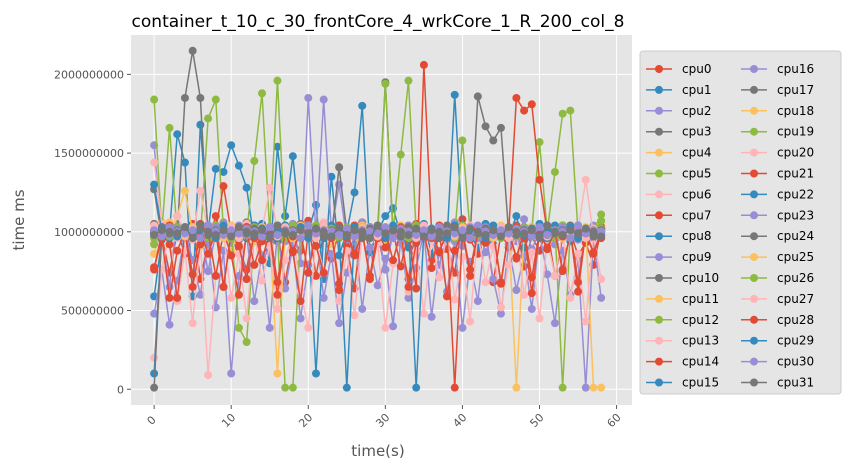 Image resolution: width=851 pixels, height=472 pixels. What do you see at coordinates (678, 90) in the screenshot?
I see `legend-item-cpu1: cpu1` at bounding box center [678, 90].